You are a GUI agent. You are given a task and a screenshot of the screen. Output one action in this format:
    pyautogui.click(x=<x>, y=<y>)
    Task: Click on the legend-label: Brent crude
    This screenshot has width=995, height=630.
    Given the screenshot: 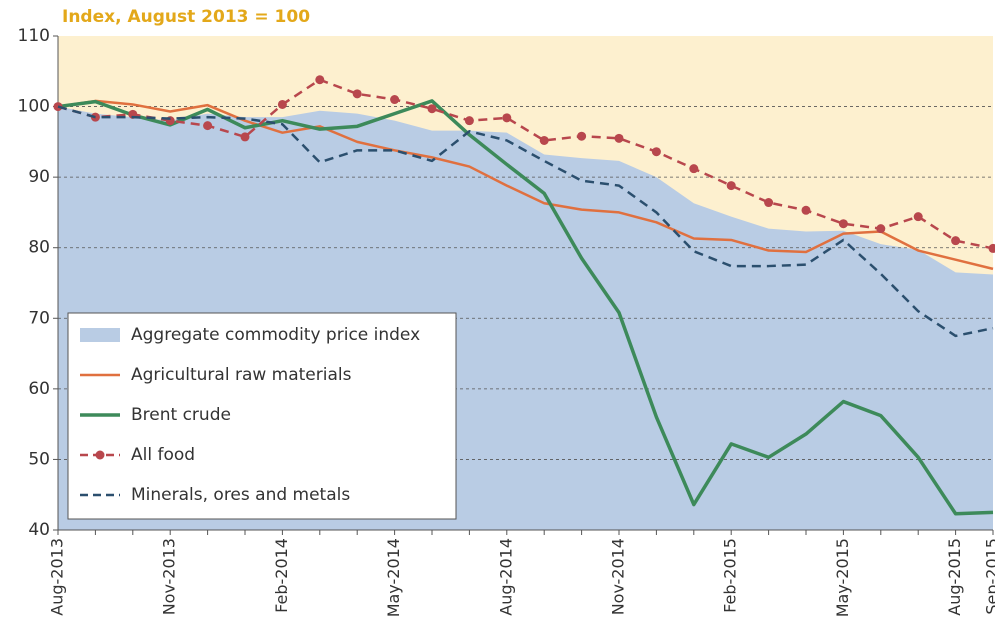 What is the action you would take?
    pyautogui.click(x=181, y=415)
    